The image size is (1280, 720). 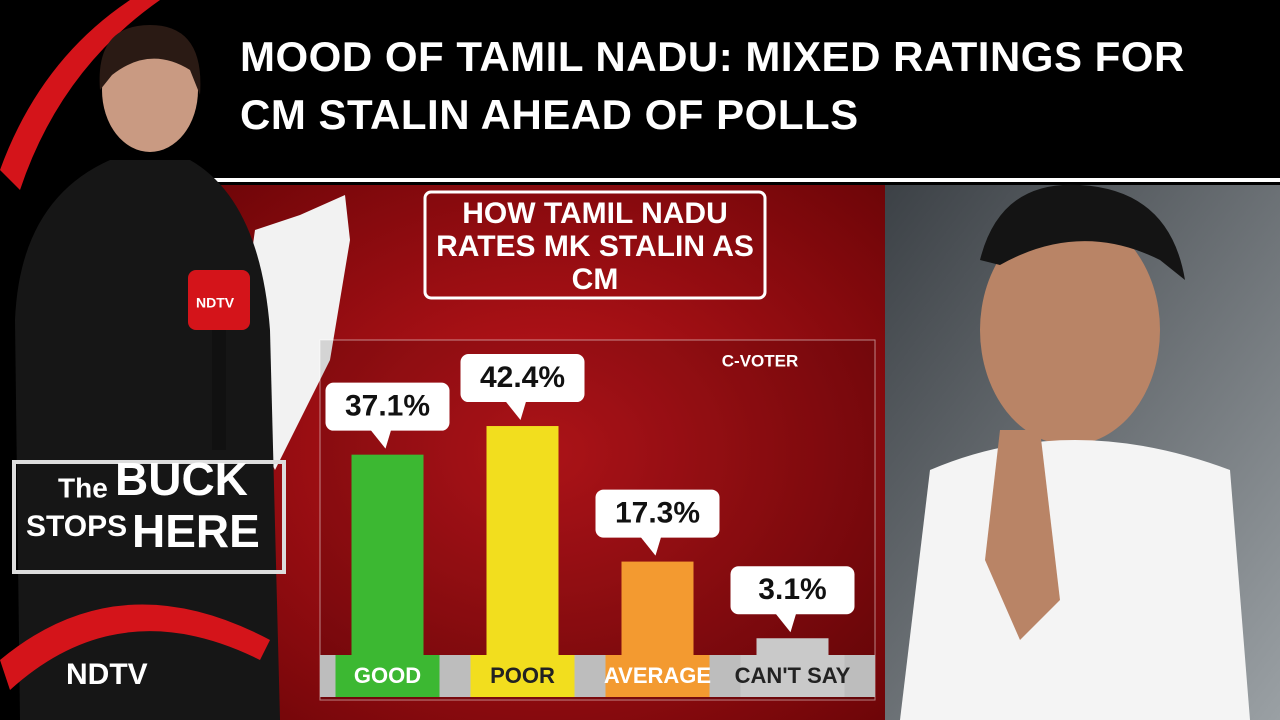 I want to click on show-name: The, so click(x=83, y=487).